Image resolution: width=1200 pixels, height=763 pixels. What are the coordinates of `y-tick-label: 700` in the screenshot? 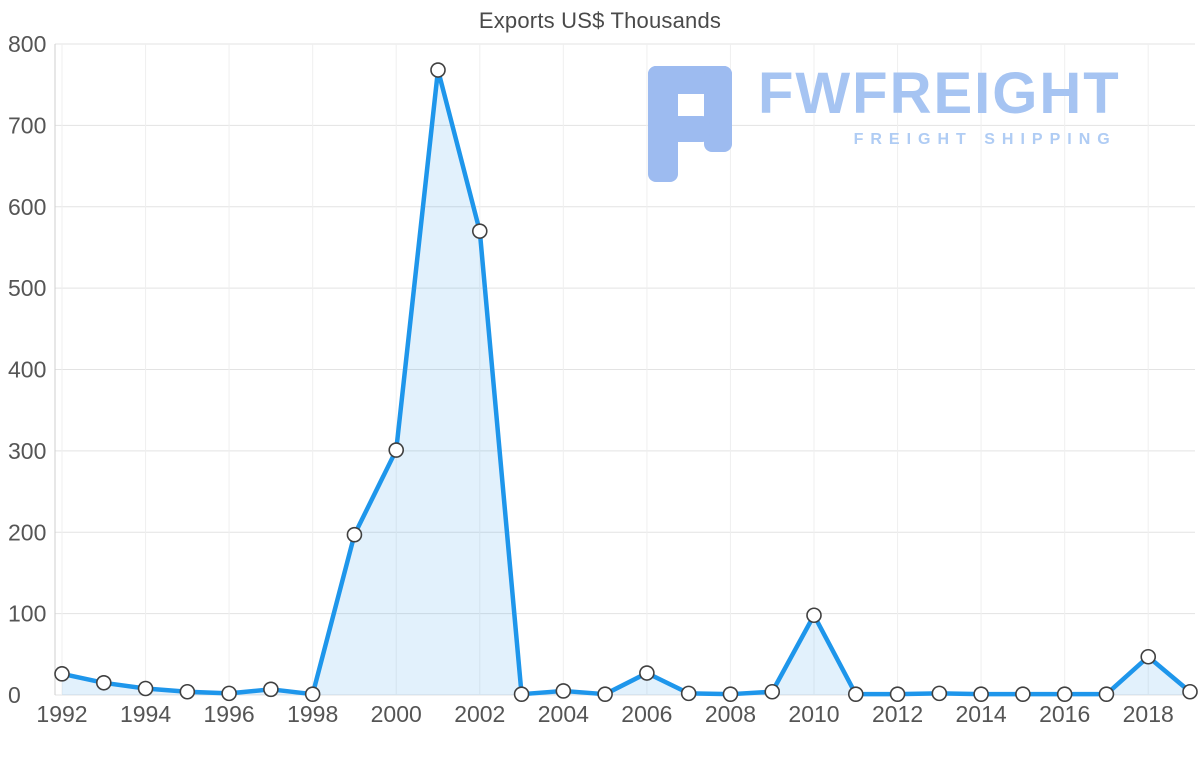 It's located at (27, 125).